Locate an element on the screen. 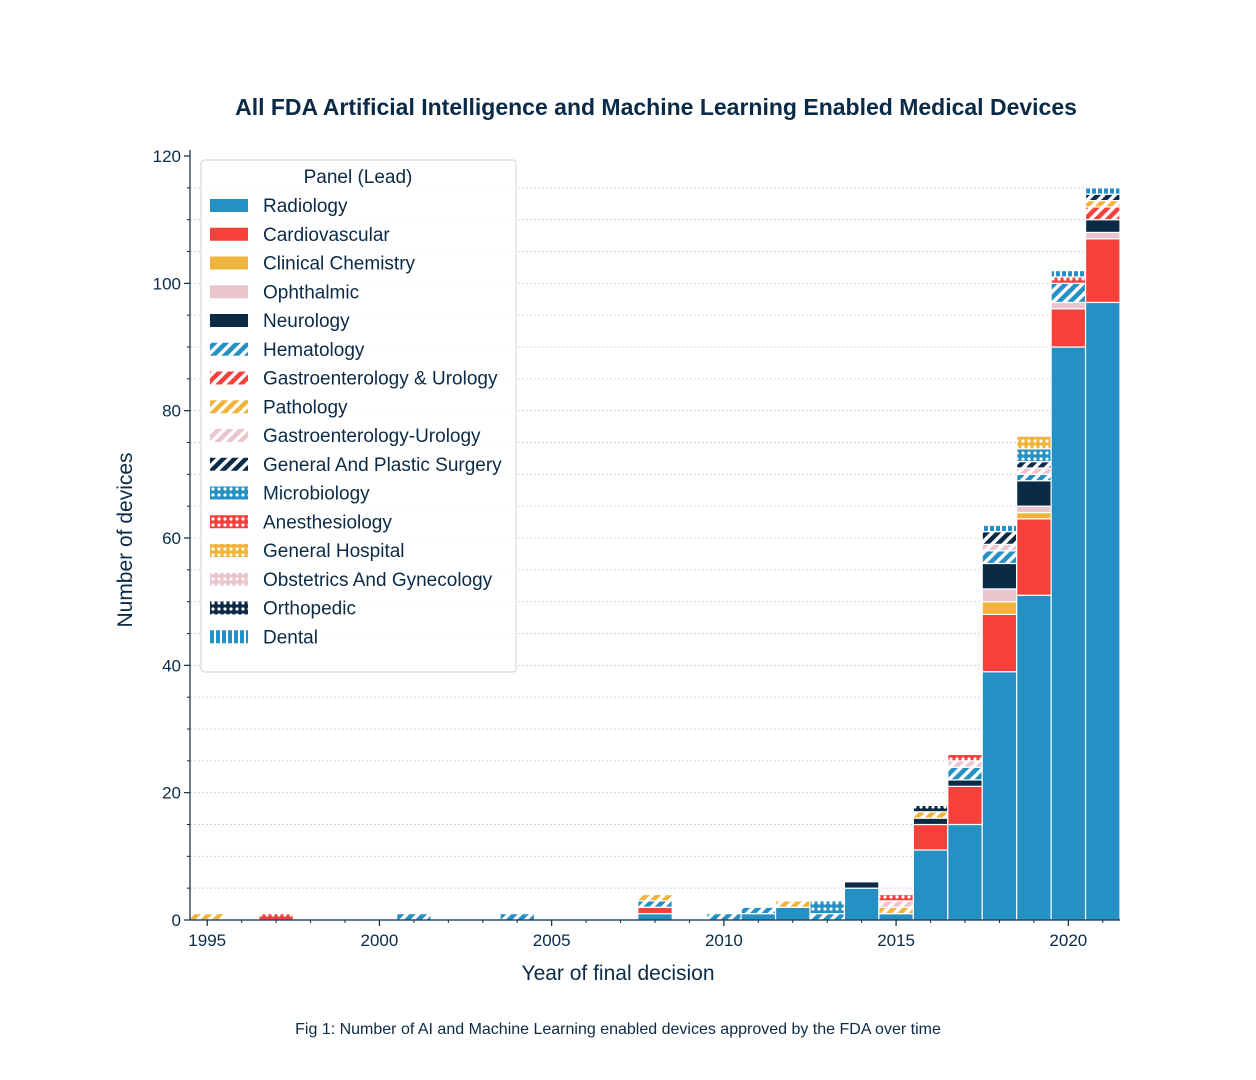  bar-2008-hematology is located at coordinates (655, 904).